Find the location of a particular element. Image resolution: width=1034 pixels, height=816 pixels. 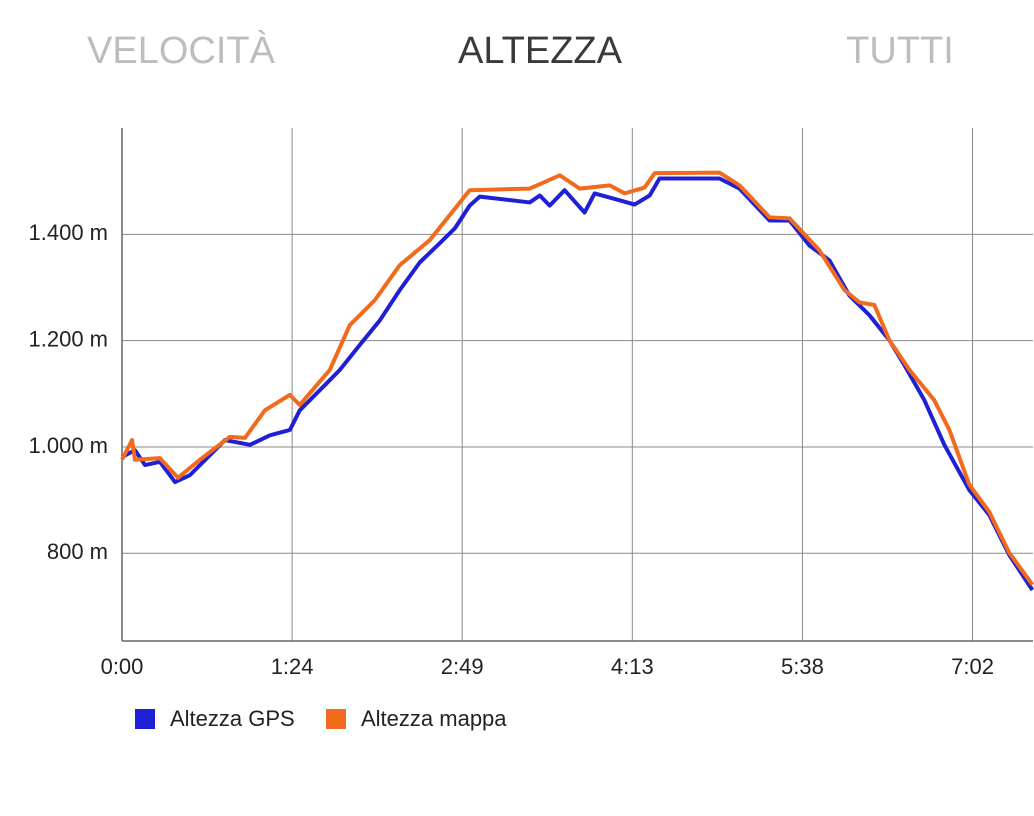

y-tick-label: 1.400 m is located at coordinates (69, 232).